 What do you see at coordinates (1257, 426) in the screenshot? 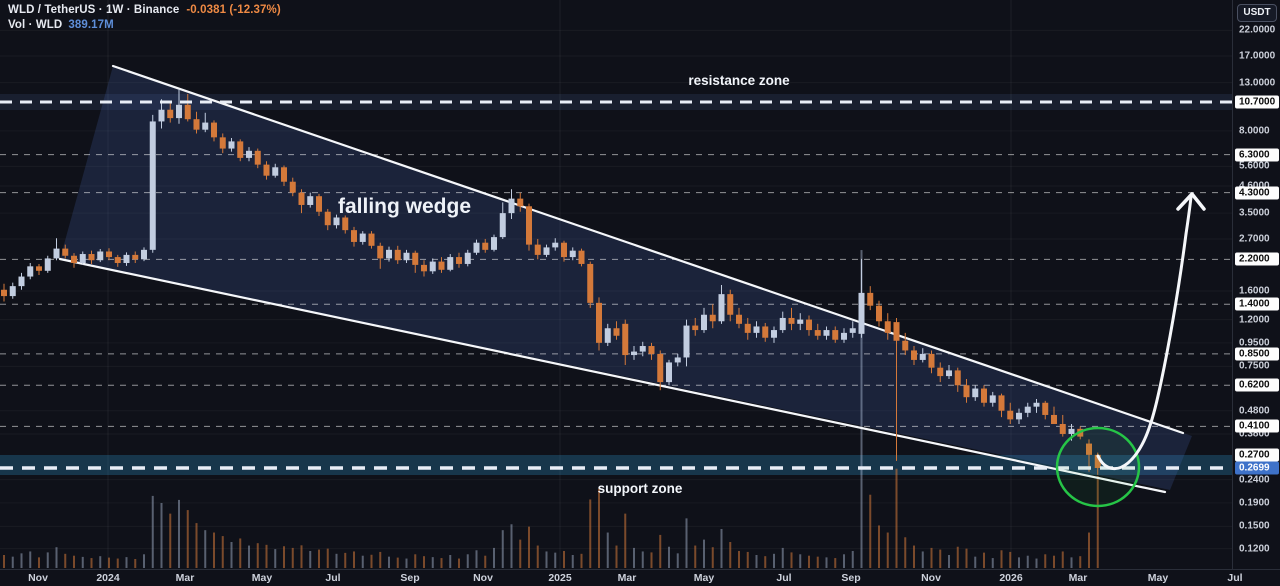
I see `price-level-badge: 0.4100` at bounding box center [1257, 426].